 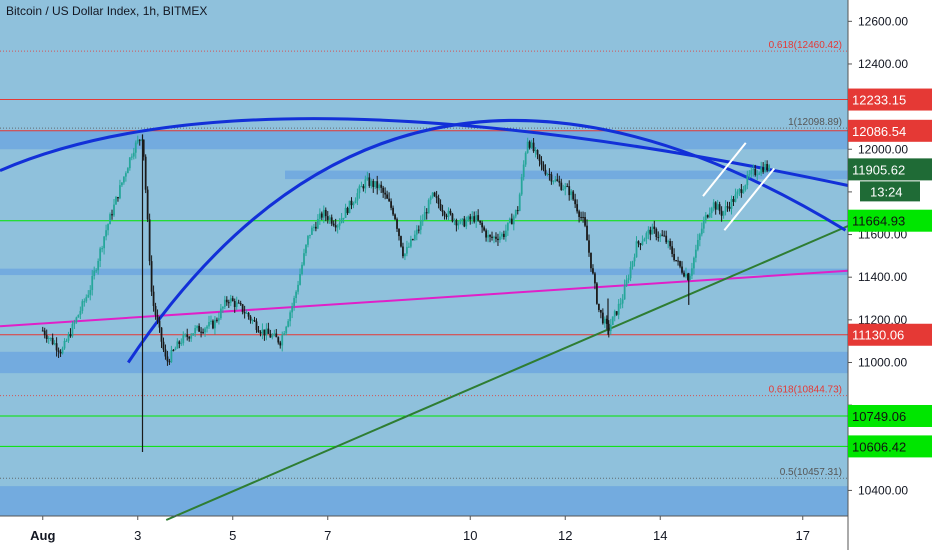 I want to click on support-resistance-zone, so click(x=424, y=272).